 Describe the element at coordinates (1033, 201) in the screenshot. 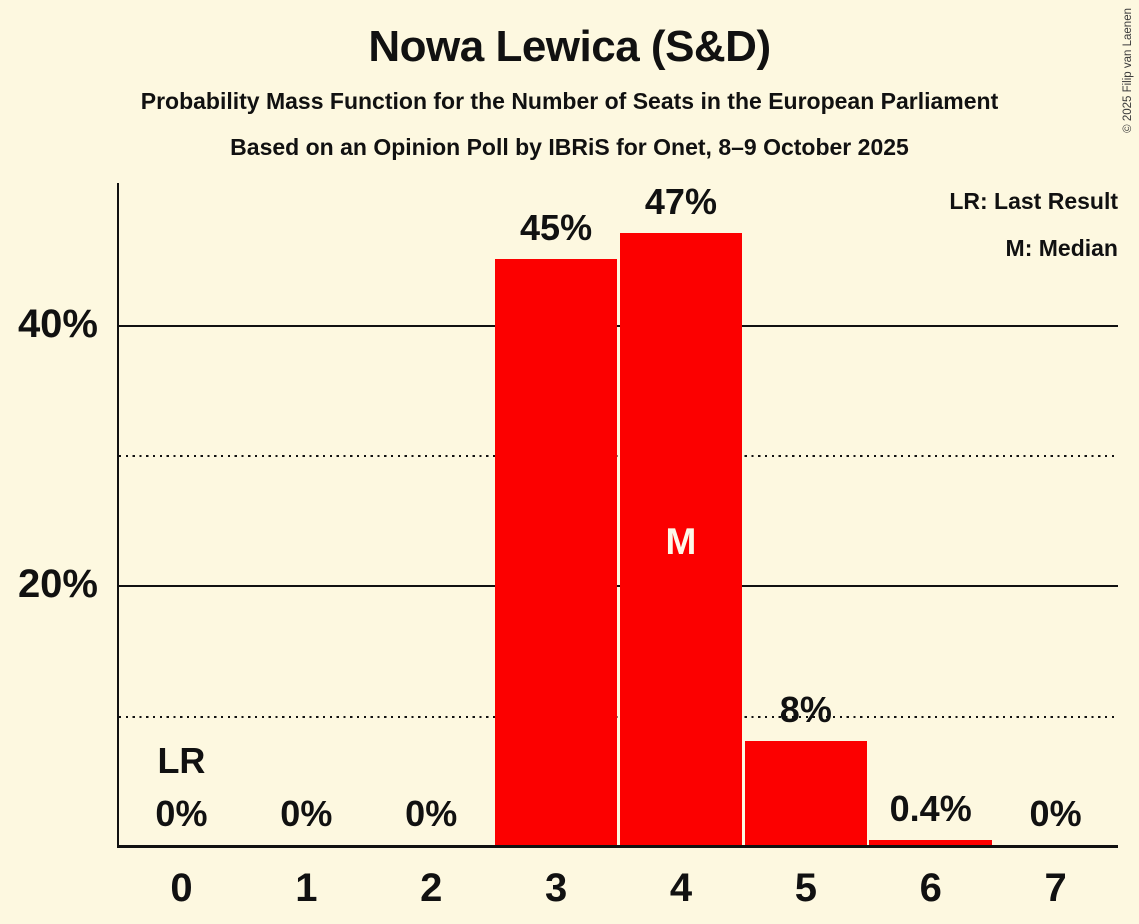

I see `legend-last-result: LR: Last Result` at that location.